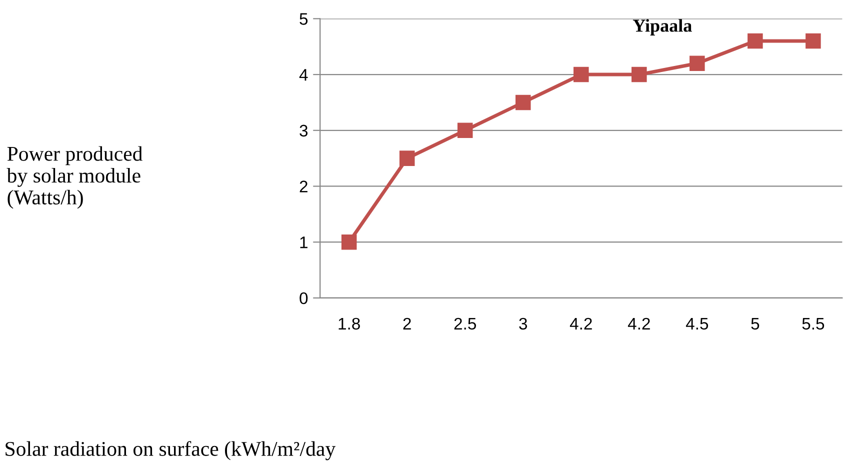  I want to click on y-tick-label: 0, so click(304, 298).